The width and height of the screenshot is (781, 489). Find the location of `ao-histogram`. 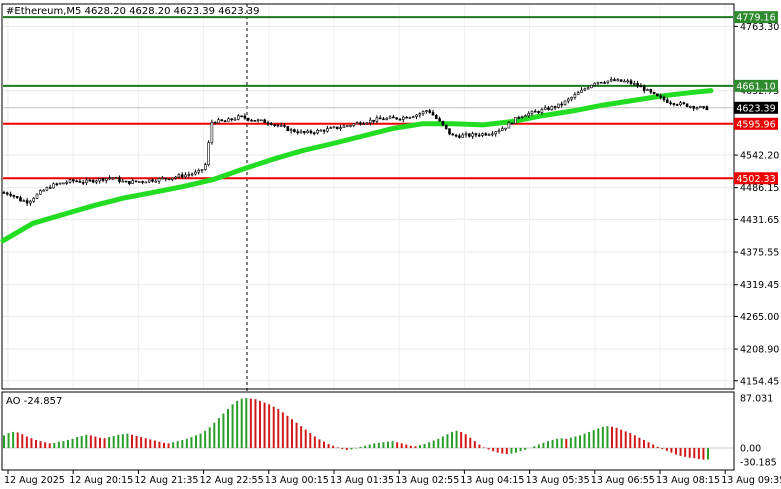

ao-histogram is located at coordinates (368, 429).